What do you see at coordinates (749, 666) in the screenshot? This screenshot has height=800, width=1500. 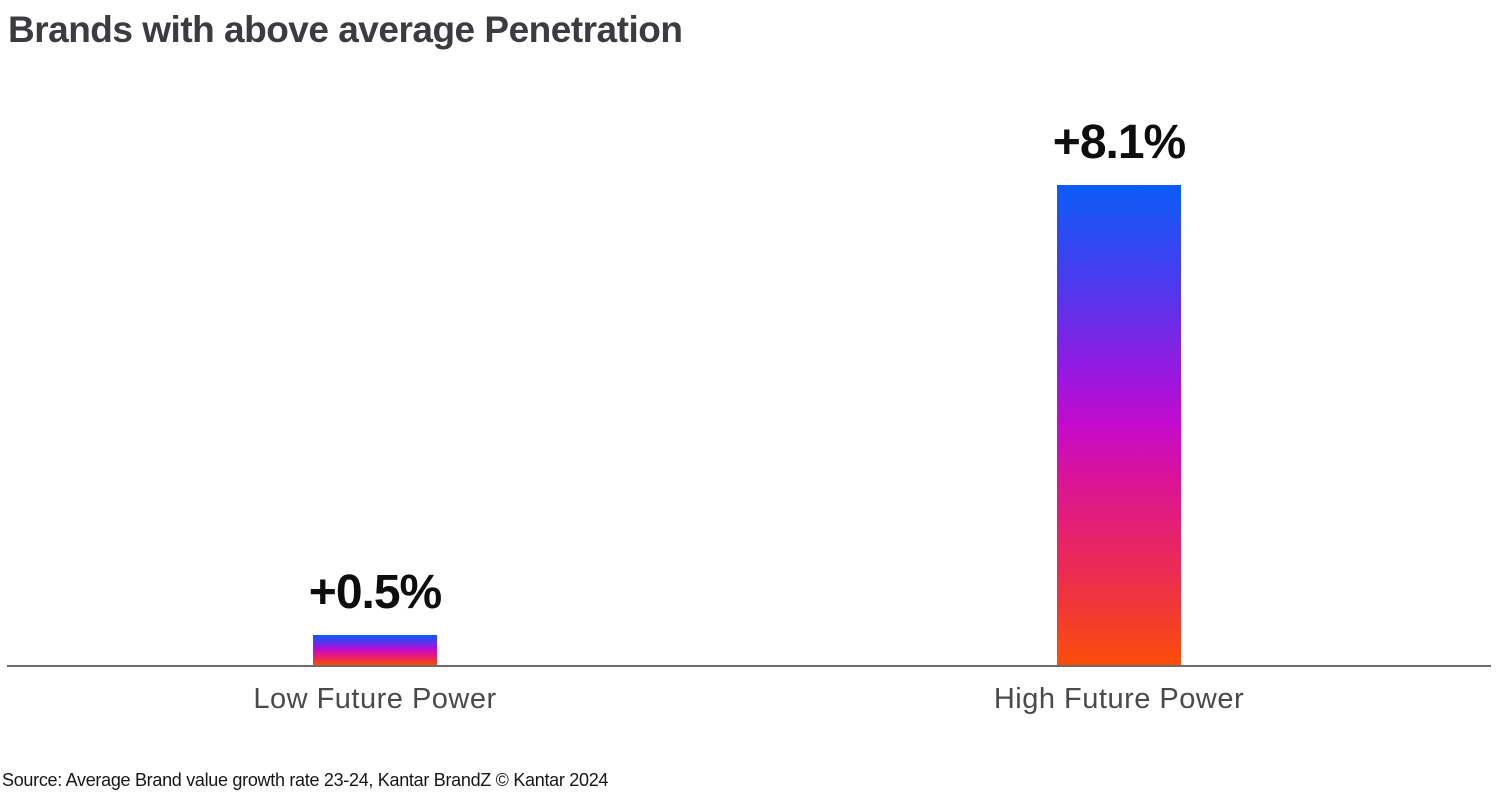 I see `x-axis-line` at bounding box center [749, 666].